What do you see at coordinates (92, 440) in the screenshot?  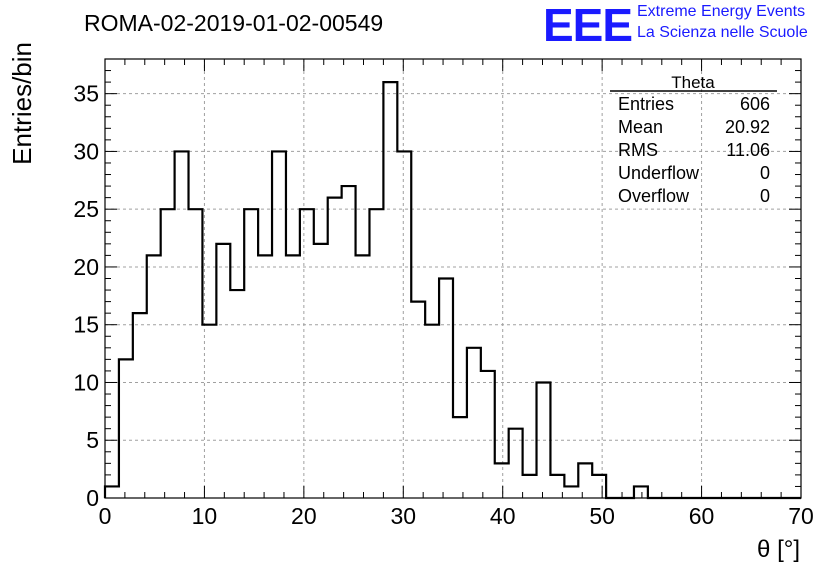 I see `y-tick-label: 5` at bounding box center [92, 440].